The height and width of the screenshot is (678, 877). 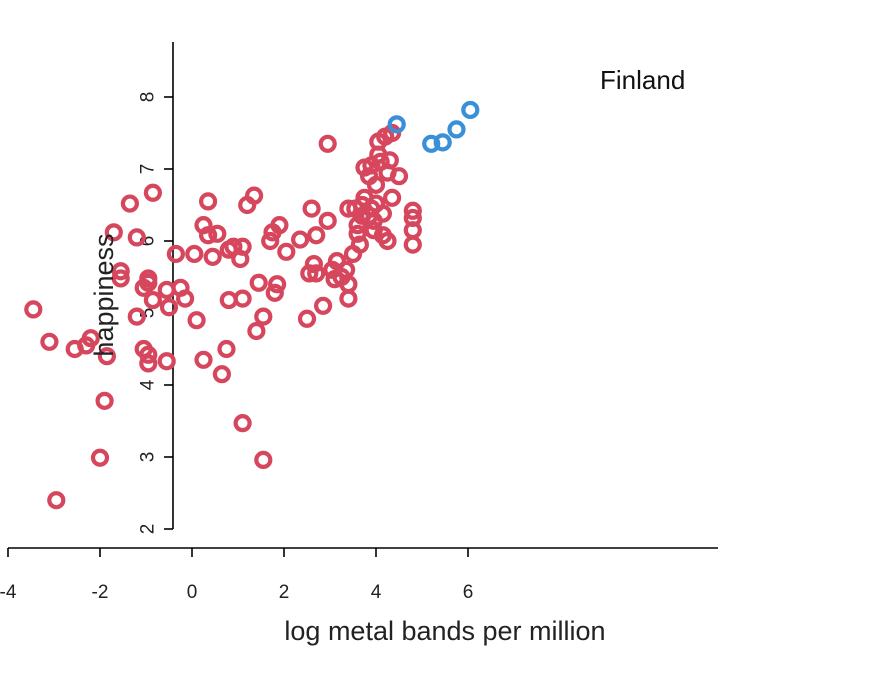 I want to click on x-axis-title: log metal bands per million, so click(x=444, y=631).